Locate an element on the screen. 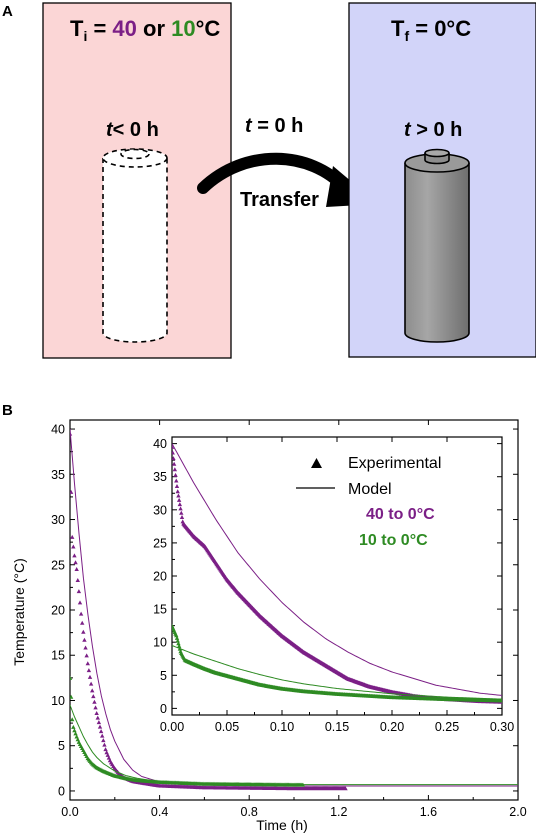  transfer-time-label: t = 0 h is located at coordinates (274, 126).